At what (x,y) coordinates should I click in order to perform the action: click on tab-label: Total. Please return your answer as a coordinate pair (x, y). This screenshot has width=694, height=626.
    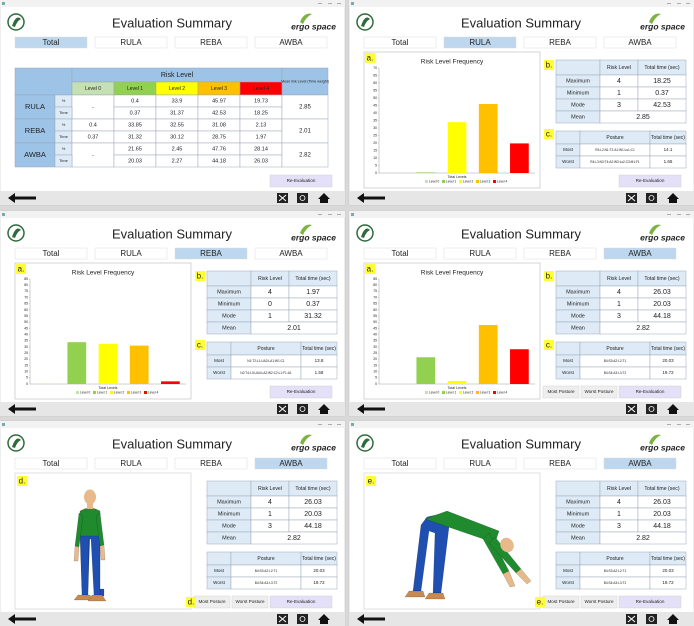
    Looking at the image, I should click on (400, 463).